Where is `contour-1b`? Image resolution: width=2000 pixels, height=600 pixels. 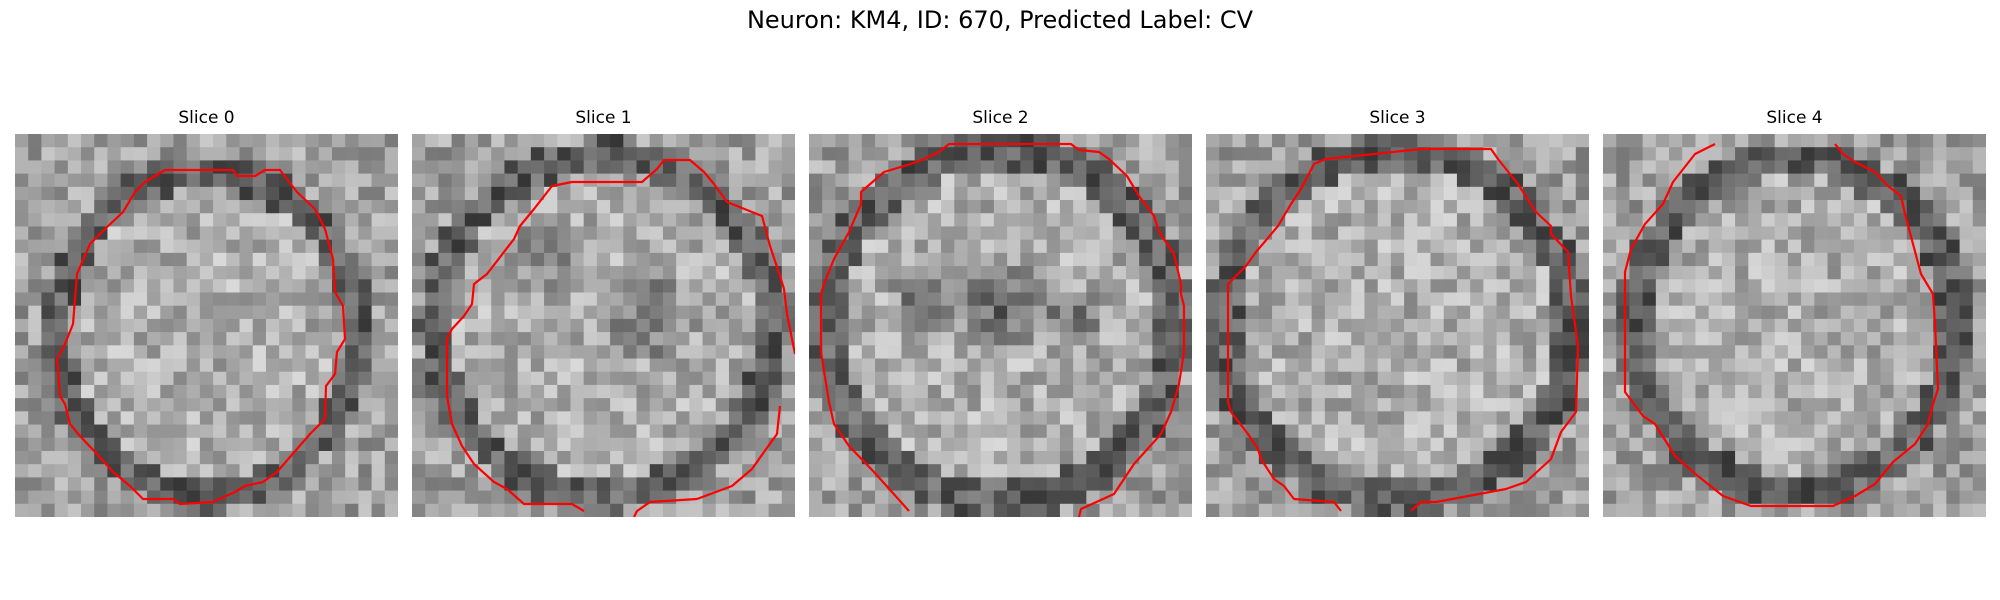 contour-1b is located at coordinates (707, 461).